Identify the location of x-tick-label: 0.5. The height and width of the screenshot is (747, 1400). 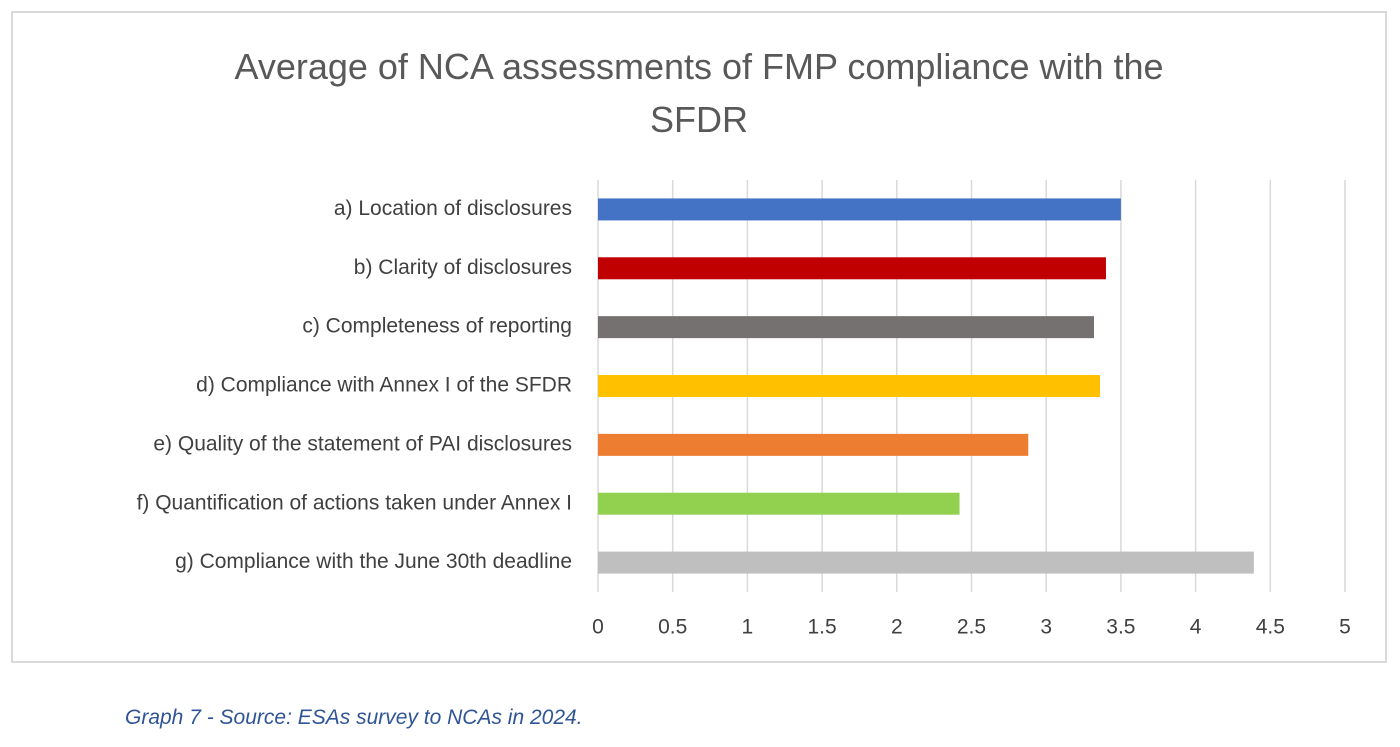
(672, 627).